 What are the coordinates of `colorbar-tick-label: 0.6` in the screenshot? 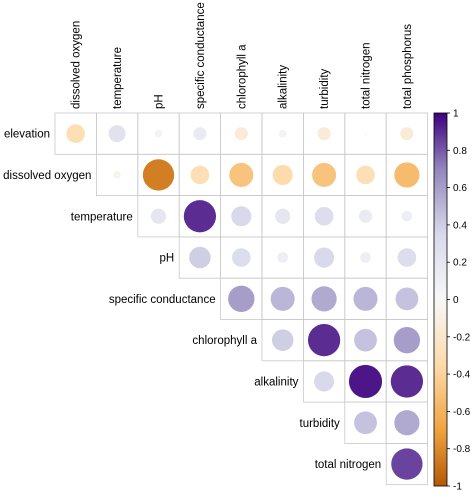 It's located at (460, 188).